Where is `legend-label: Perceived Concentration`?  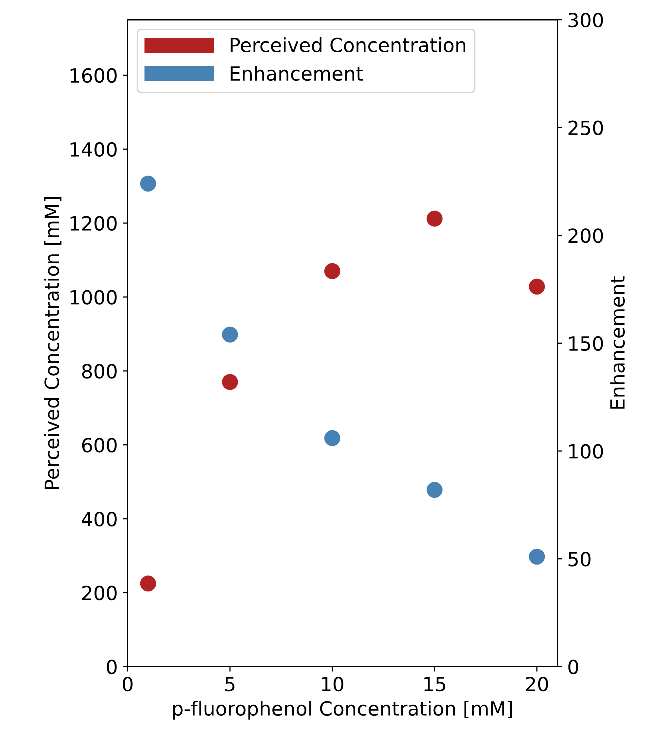 legend-label: Perceived Concentration is located at coordinates (348, 45).